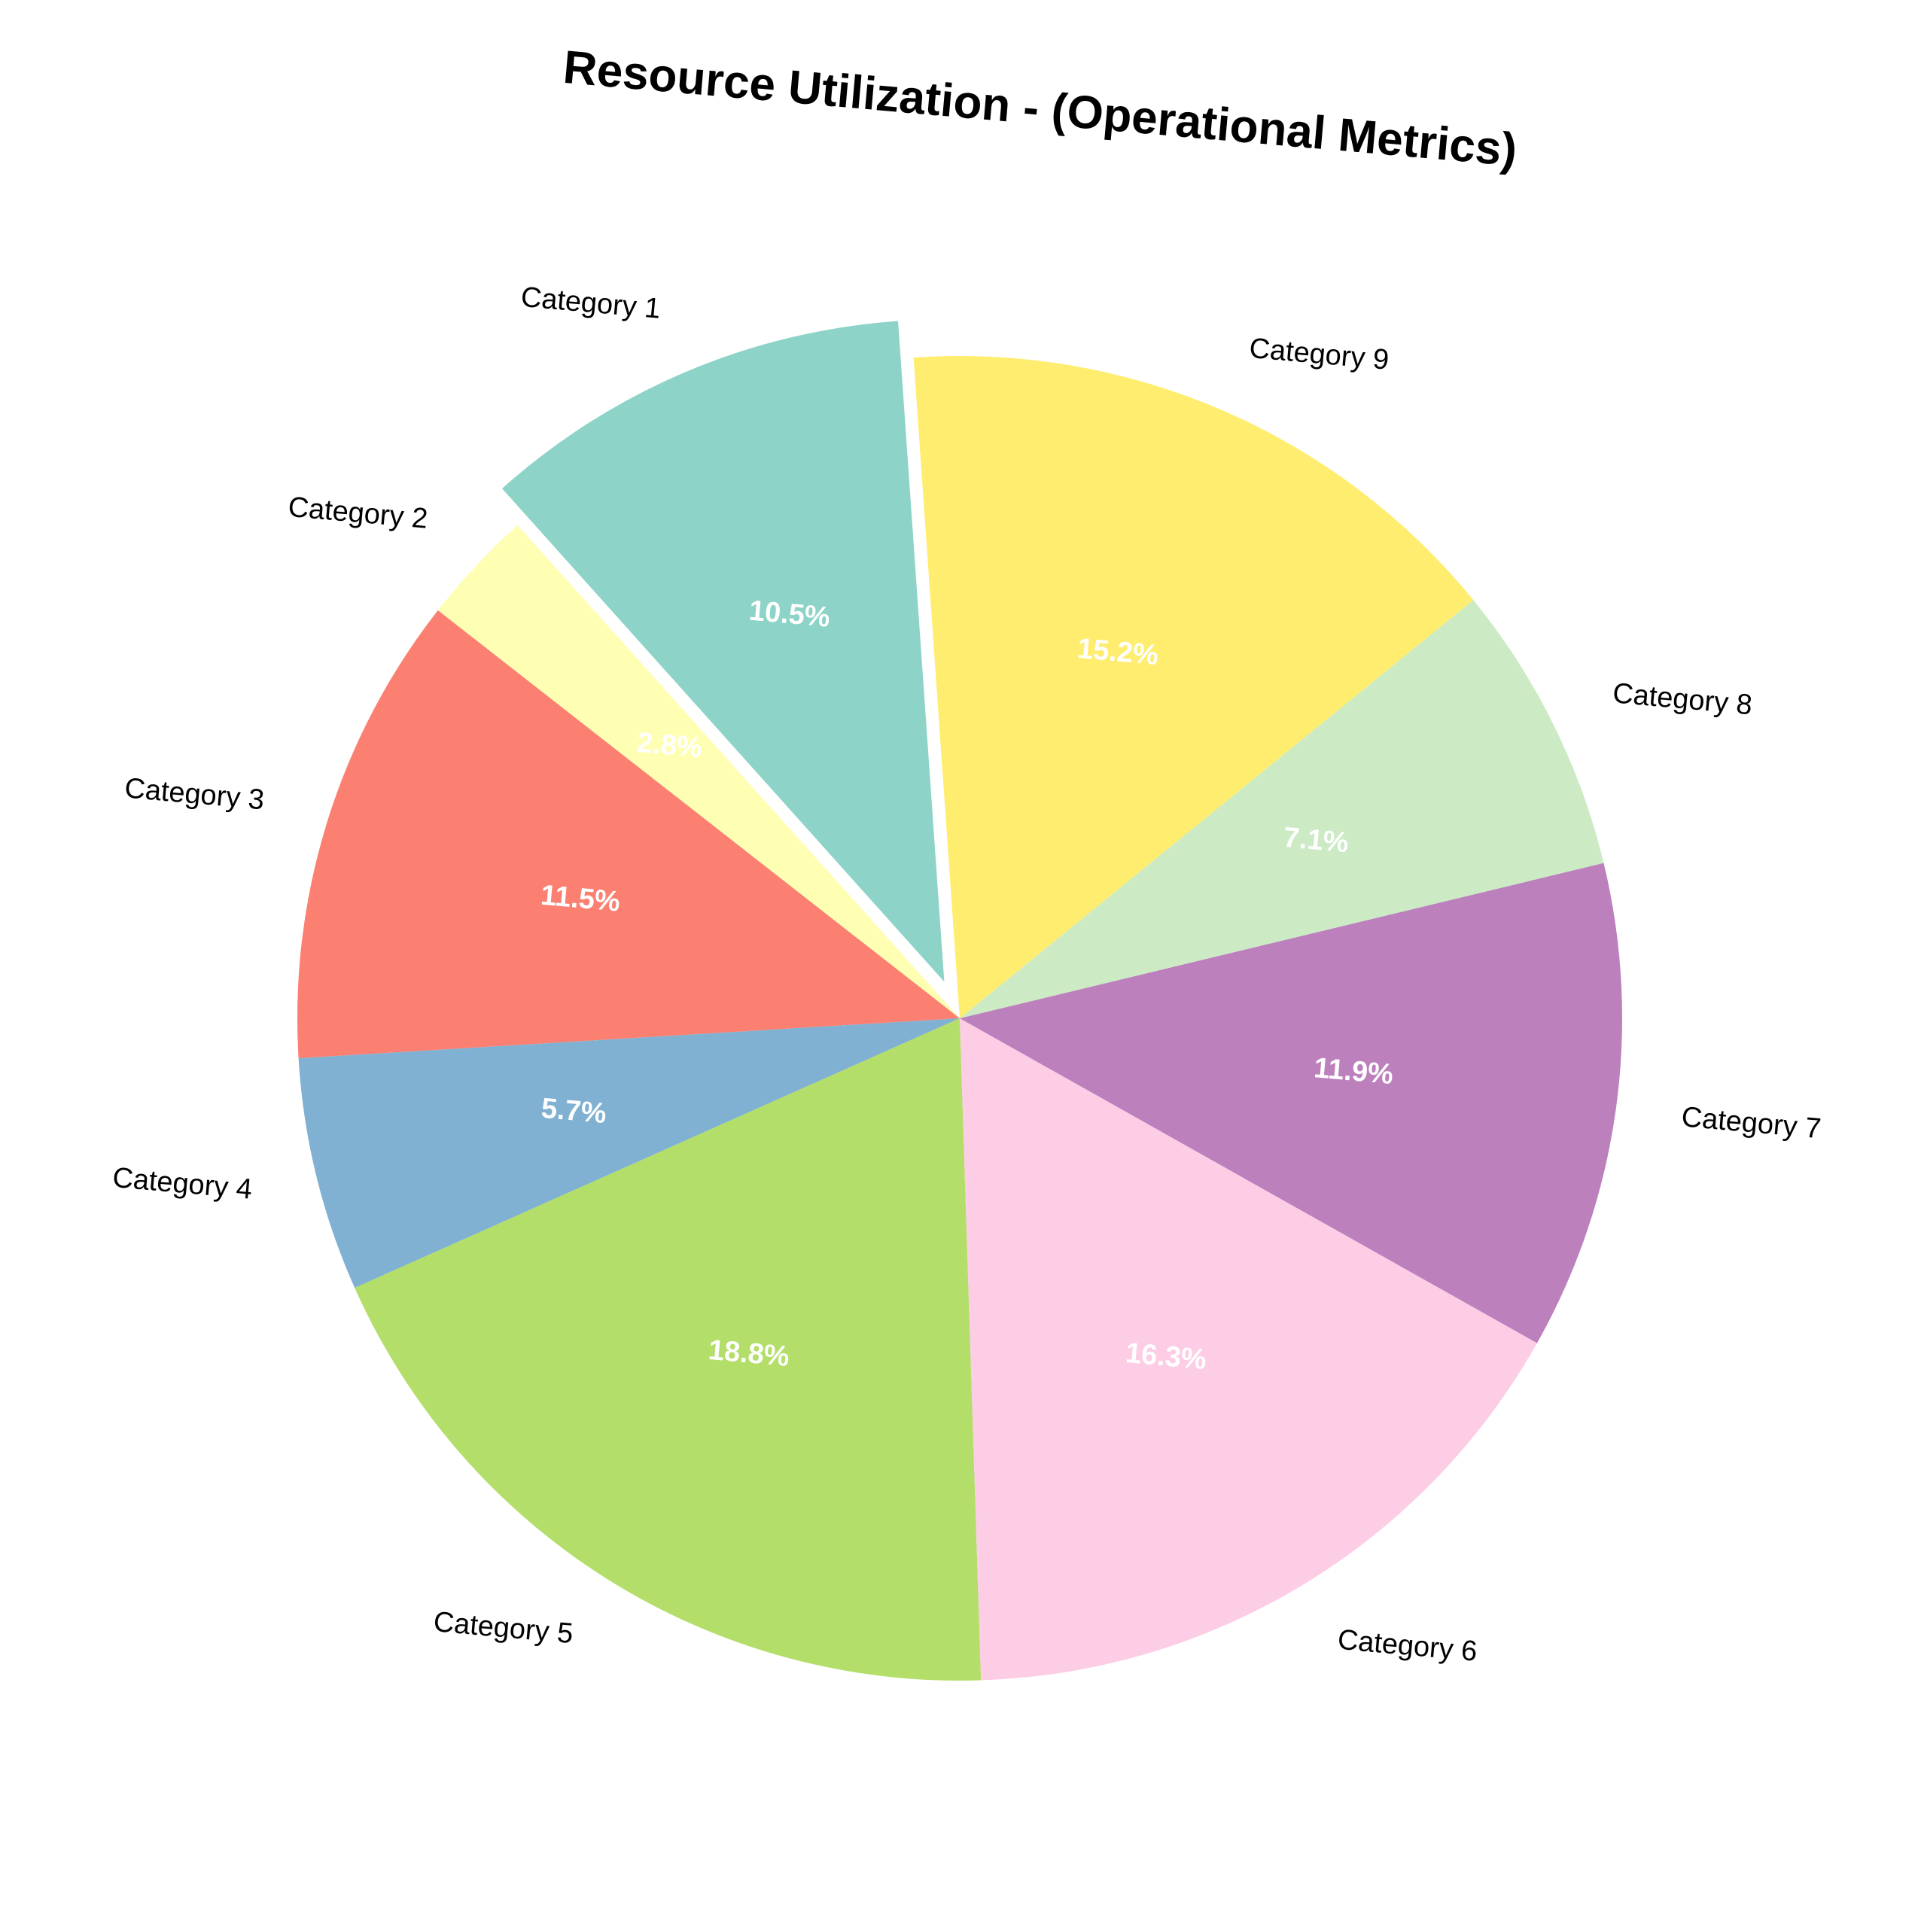 The width and height of the screenshot is (1918, 1932). I want to click on percentage-label-1: 10.5%, so click(789, 614).